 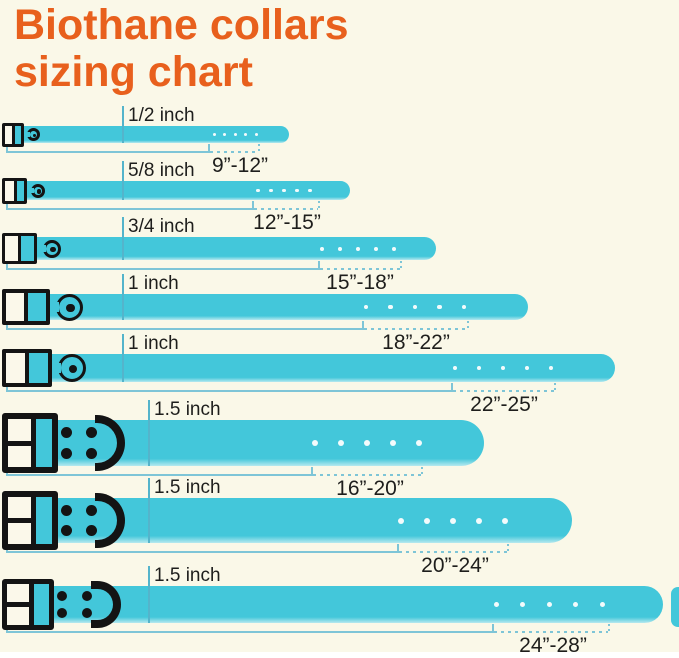 I want to click on page-title-line1: Biothane collars, so click(x=181, y=25).